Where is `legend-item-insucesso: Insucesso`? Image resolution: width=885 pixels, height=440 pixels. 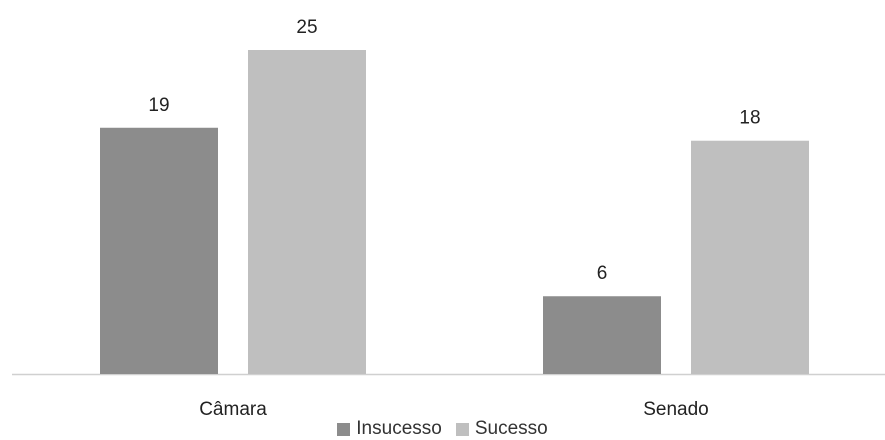 legend-item-insucesso: Insucesso is located at coordinates (389, 429).